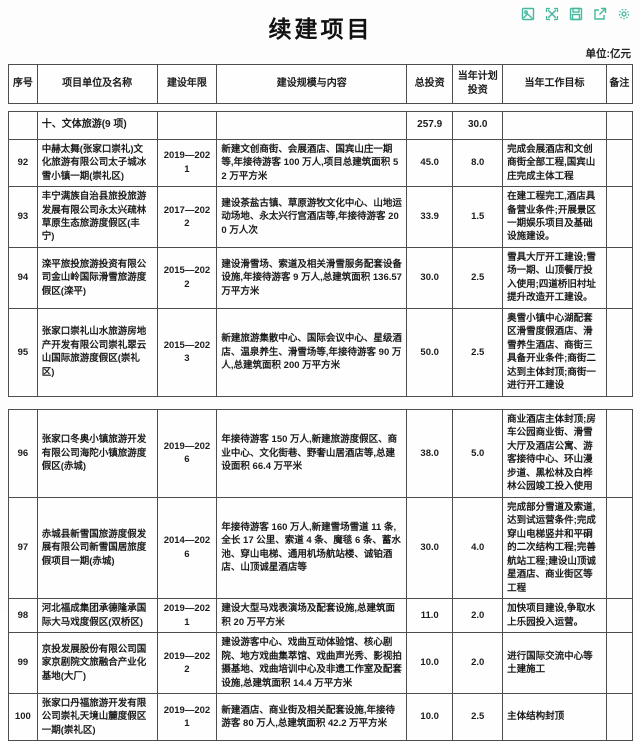  Describe the element at coordinates (97, 548) in the screenshot. I see `cell-name: 赤城县新雪国旅游度假发展有限公司新雪国居旅度假项目一期(赤城)` at that location.